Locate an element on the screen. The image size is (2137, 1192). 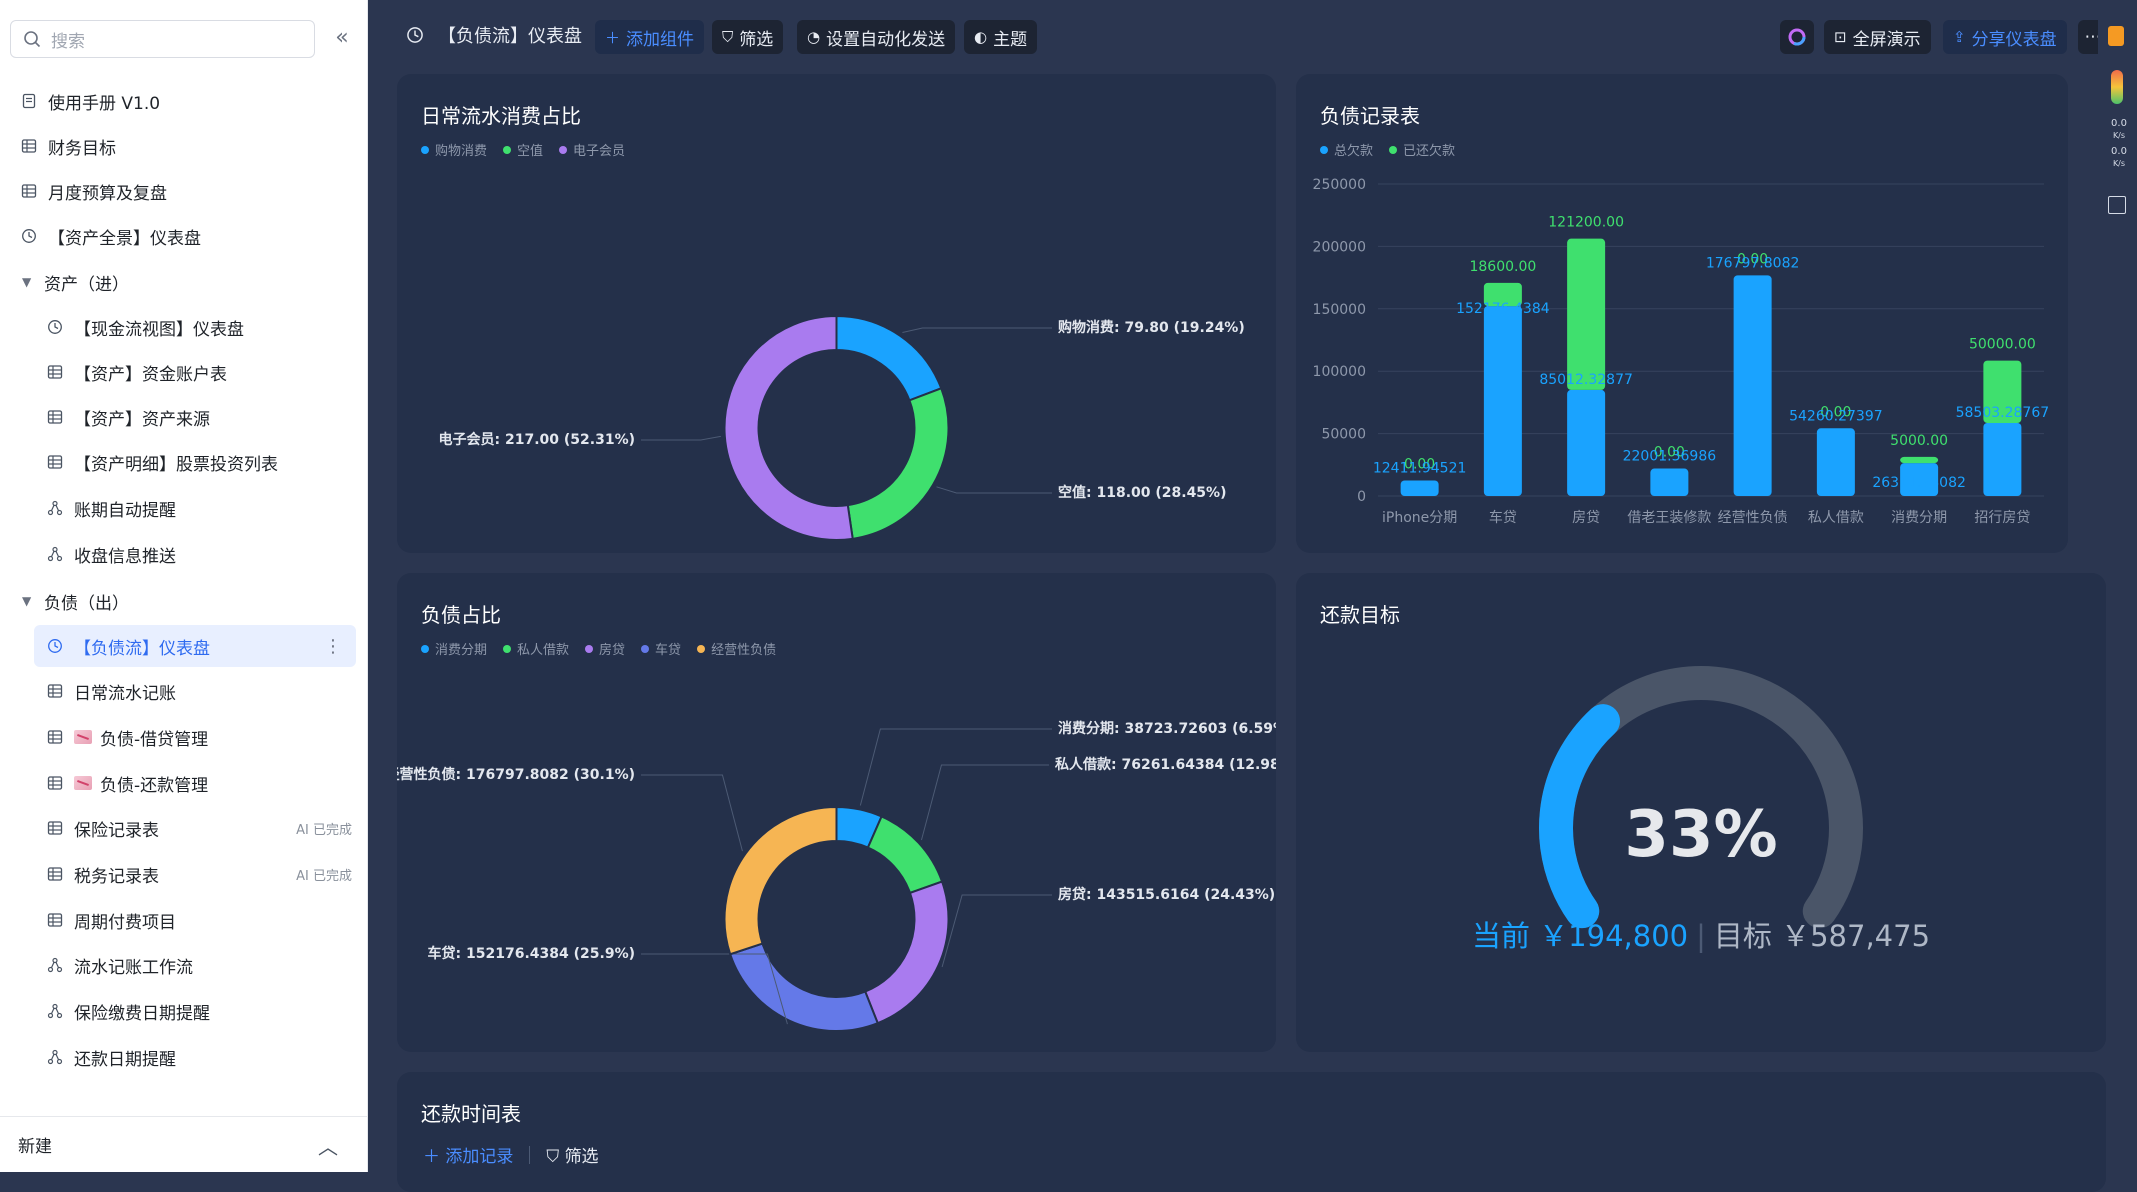
sidebar-item-insurance: 保险记录表 AI 已完成 is located at coordinates (184, 828).